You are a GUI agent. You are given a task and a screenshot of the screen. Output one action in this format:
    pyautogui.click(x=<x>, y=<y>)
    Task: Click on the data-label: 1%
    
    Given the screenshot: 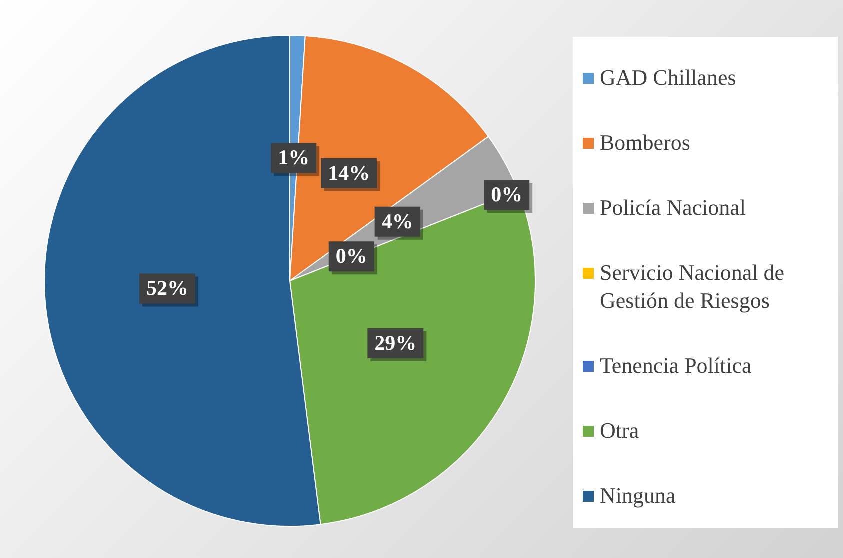 What is the action you would take?
    pyautogui.click(x=294, y=158)
    